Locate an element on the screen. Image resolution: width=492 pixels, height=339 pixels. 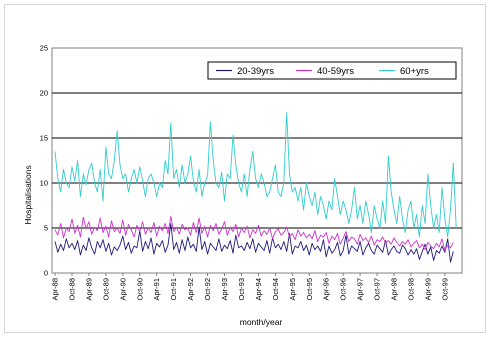
legend: 20-39yrs 40-59yrs 60+yrs is located at coordinates (332, 70).